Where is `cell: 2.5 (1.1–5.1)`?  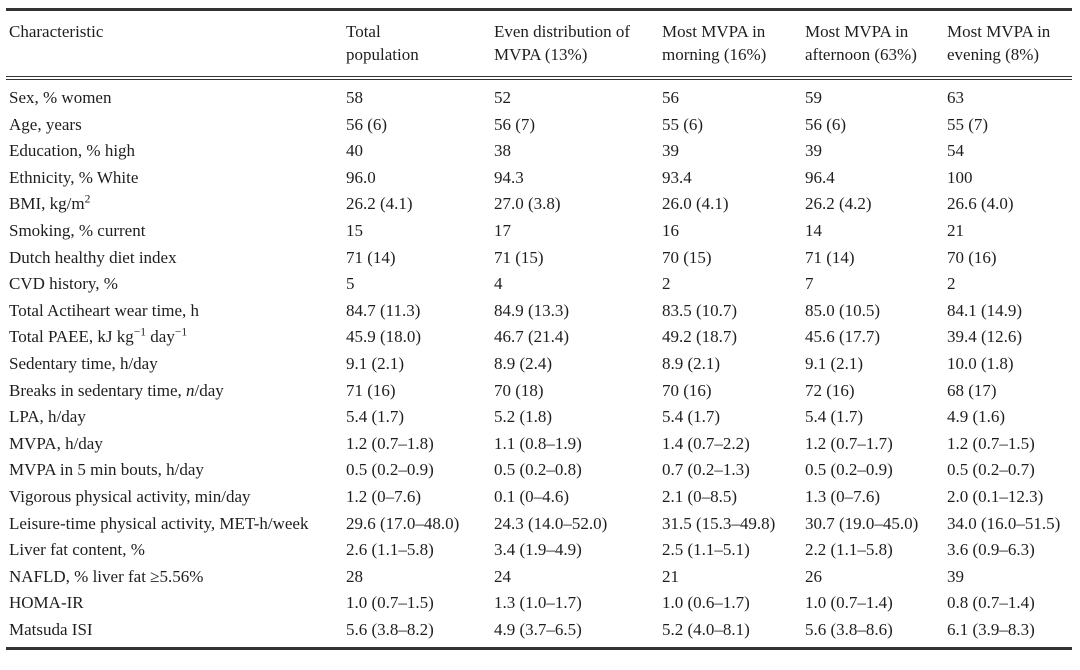 cell: 2.5 (1.1–5.1) is located at coordinates (706, 550).